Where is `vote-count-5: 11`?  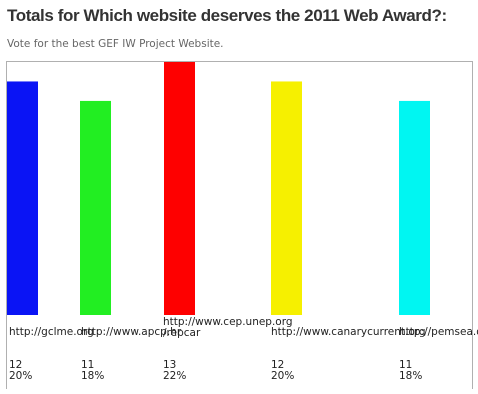 vote-count-5: 11 is located at coordinates (406, 365).